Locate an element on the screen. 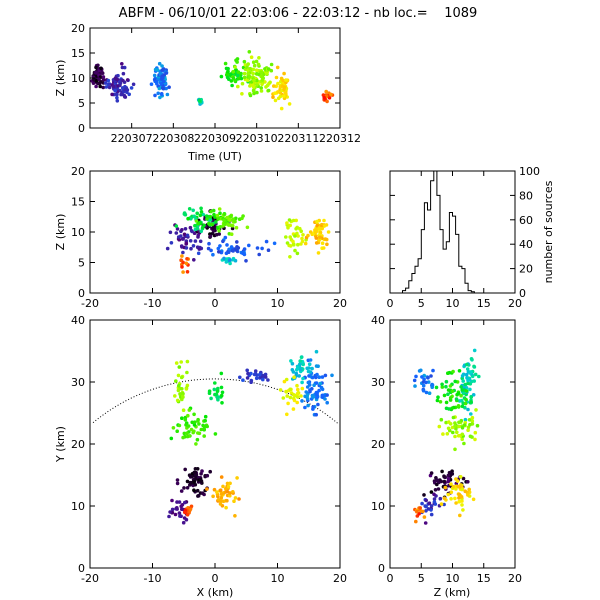 Image resolution: width=600 pixels, height=600 pixels. x-tick-label: 0 is located at coordinates (215, 303).